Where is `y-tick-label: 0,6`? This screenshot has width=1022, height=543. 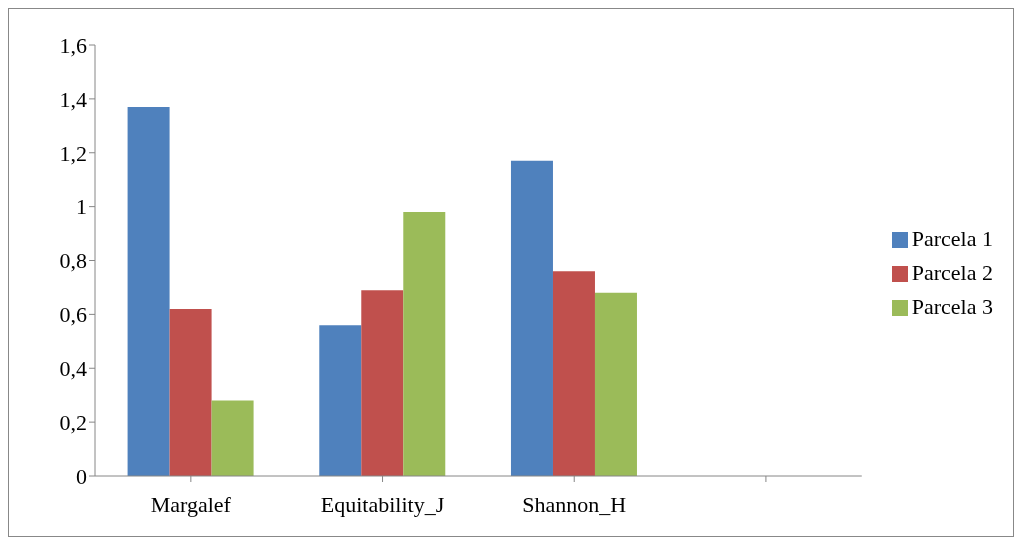
y-tick-label: 0,6 is located at coordinates (73, 315).